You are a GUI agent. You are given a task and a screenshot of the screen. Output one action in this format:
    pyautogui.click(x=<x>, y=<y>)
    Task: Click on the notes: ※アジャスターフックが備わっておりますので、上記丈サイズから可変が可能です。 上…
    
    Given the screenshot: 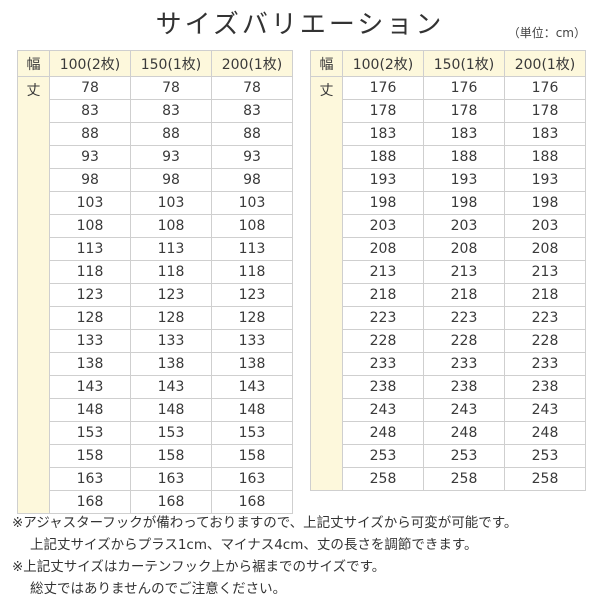 What is the action you would take?
    pyautogui.click(x=264, y=556)
    